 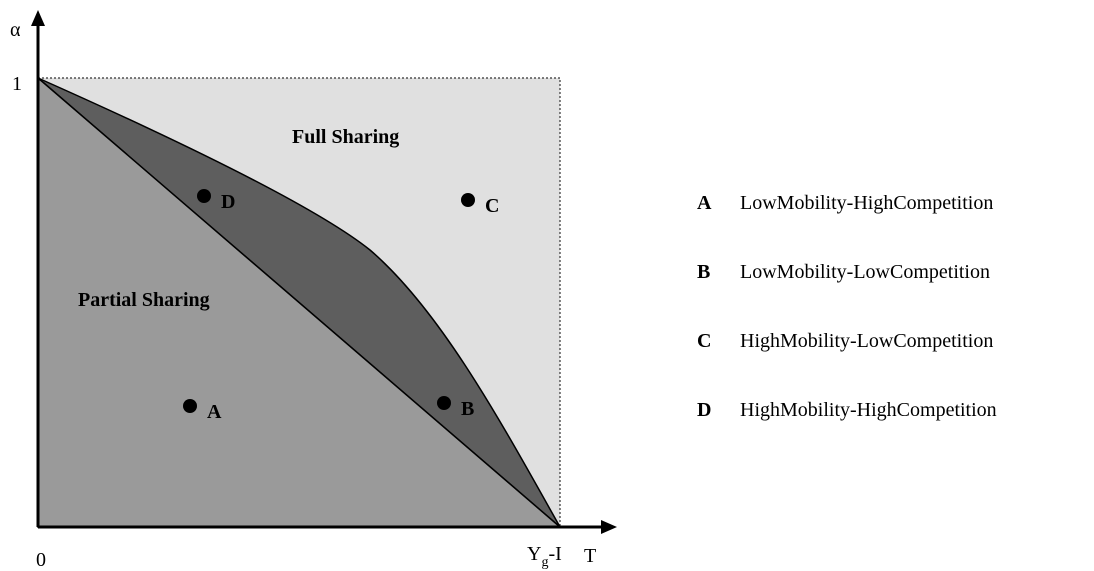 What do you see at coordinates (144, 300) in the screenshot?
I see `region-label: Partial Sharing` at bounding box center [144, 300].